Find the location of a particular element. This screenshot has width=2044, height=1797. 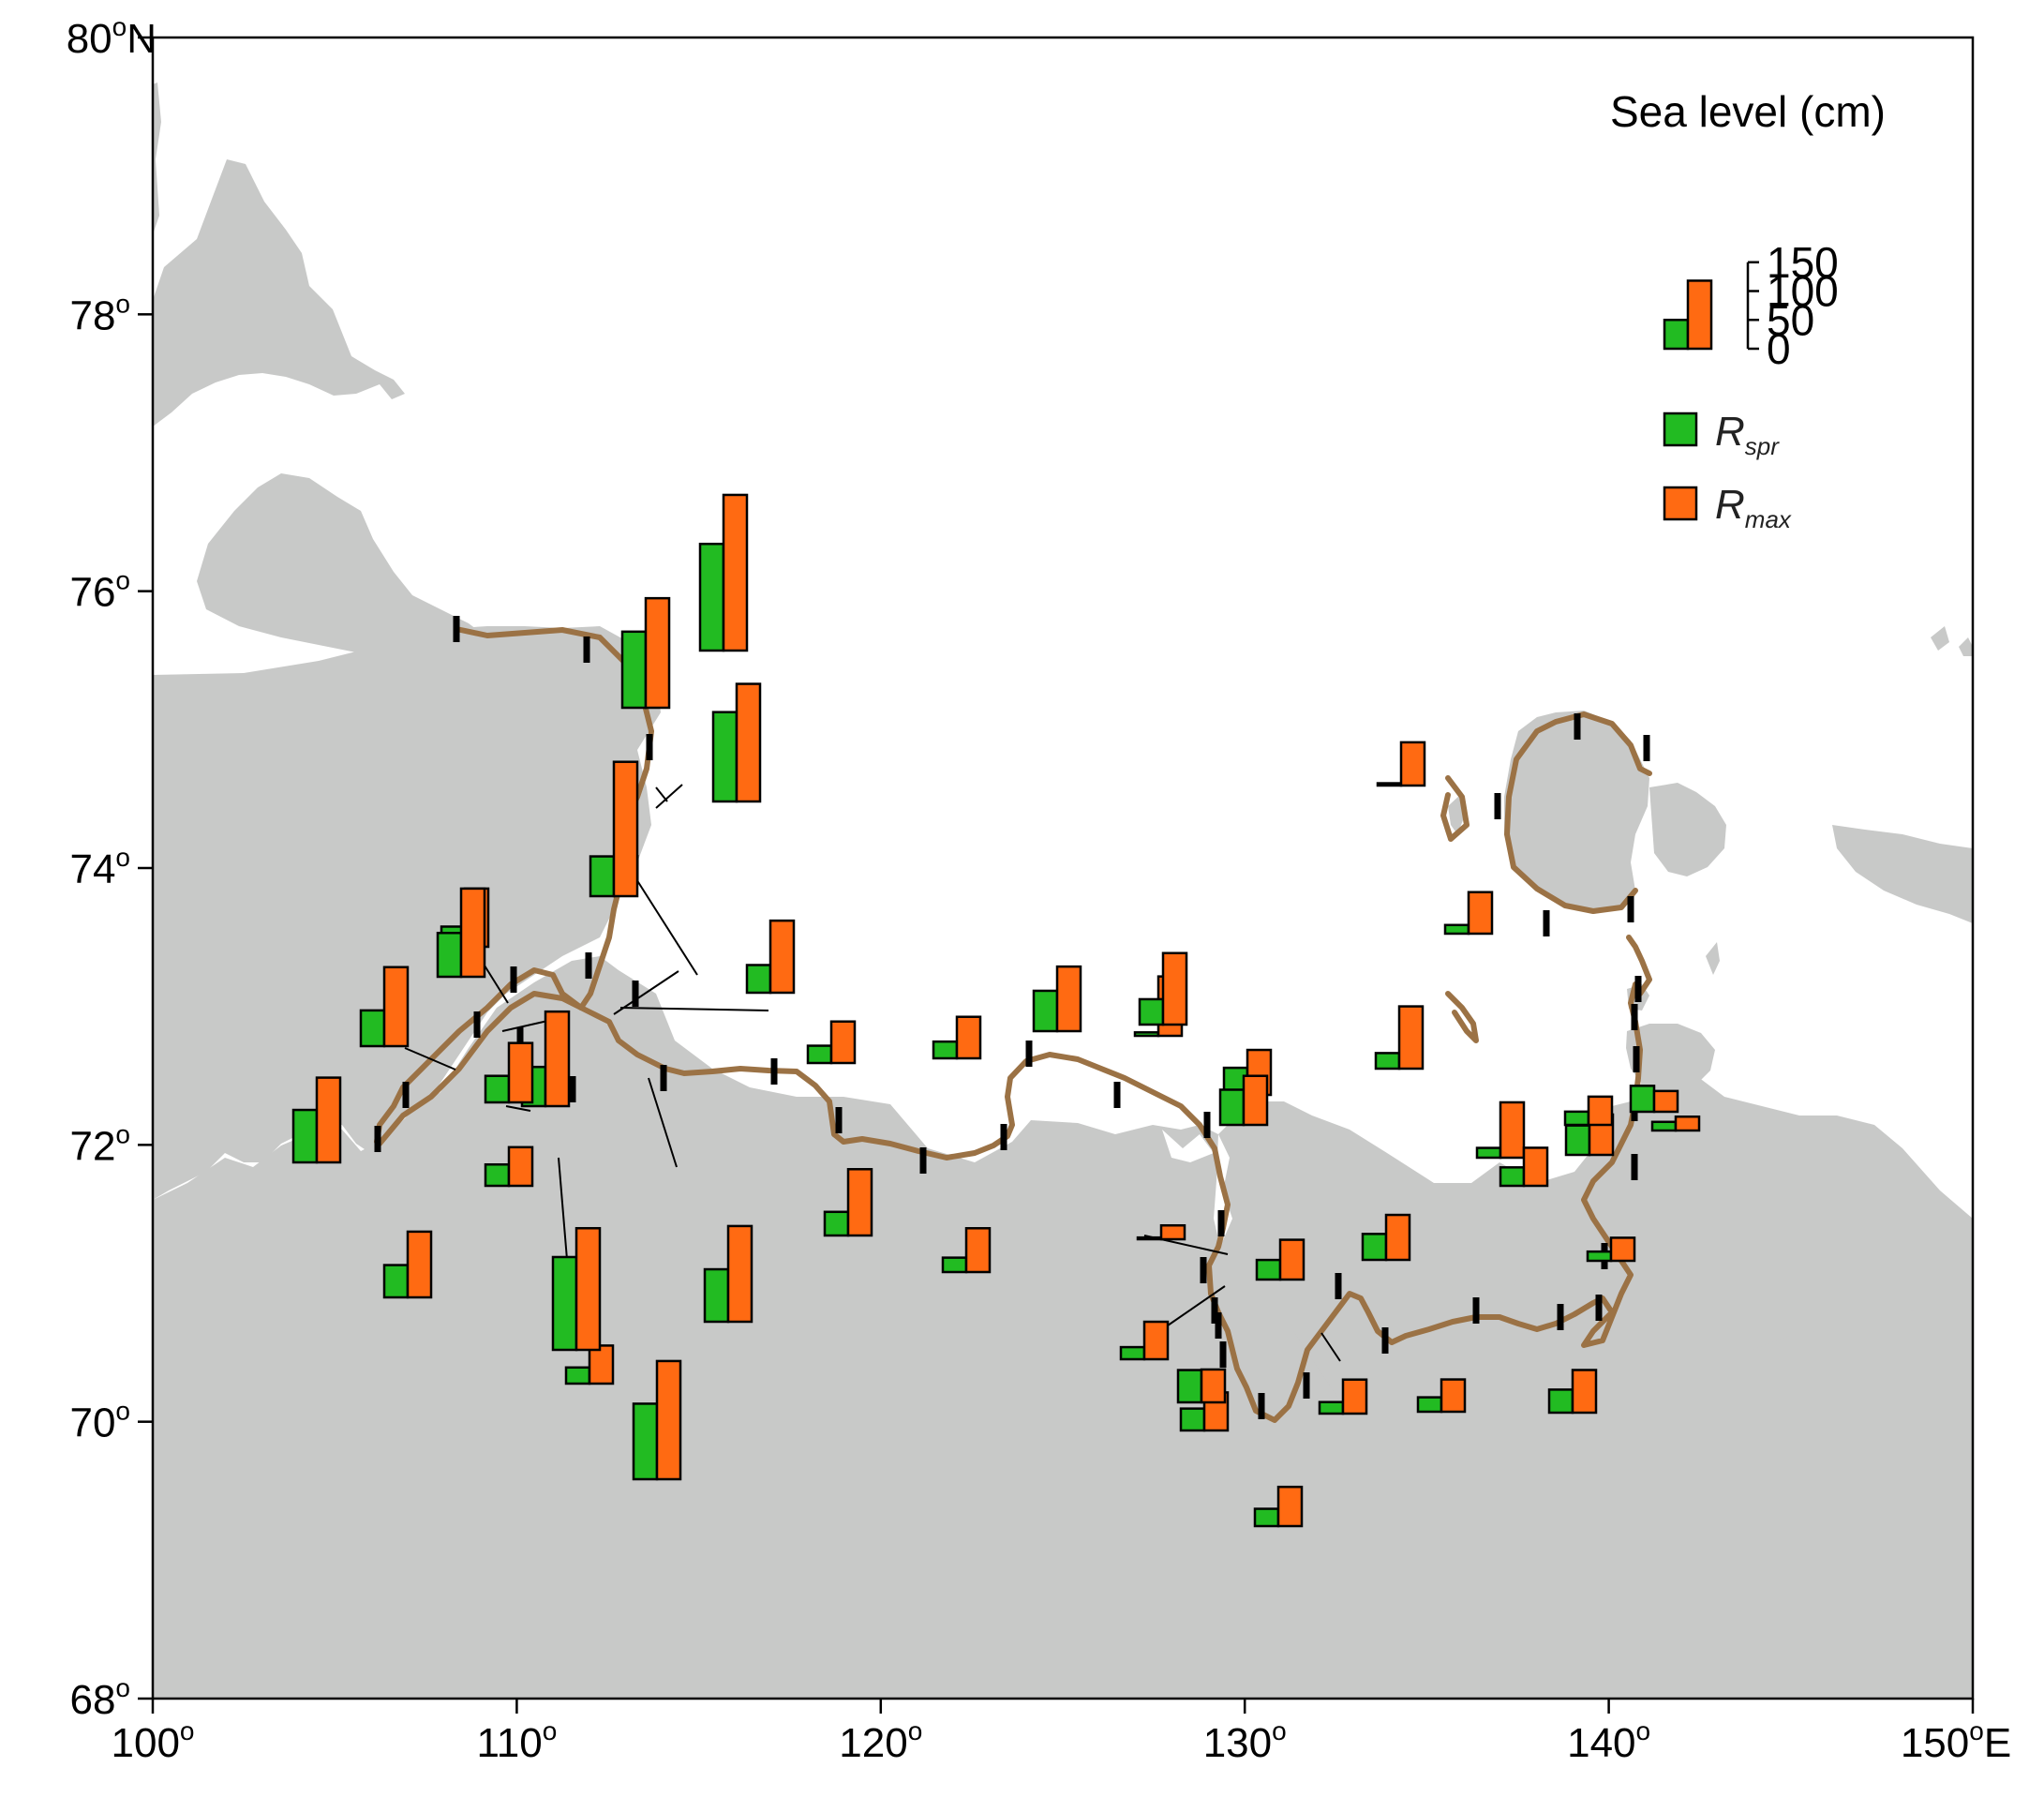

legend-scale-label: 50 is located at coordinates (1790, 319).